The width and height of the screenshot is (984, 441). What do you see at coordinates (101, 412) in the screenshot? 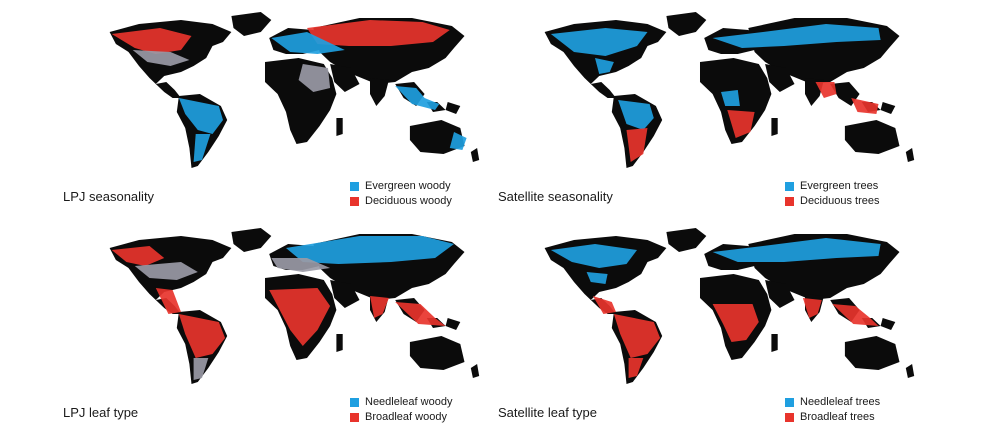
I see `panel-title: LPJ leaf type` at bounding box center [101, 412].